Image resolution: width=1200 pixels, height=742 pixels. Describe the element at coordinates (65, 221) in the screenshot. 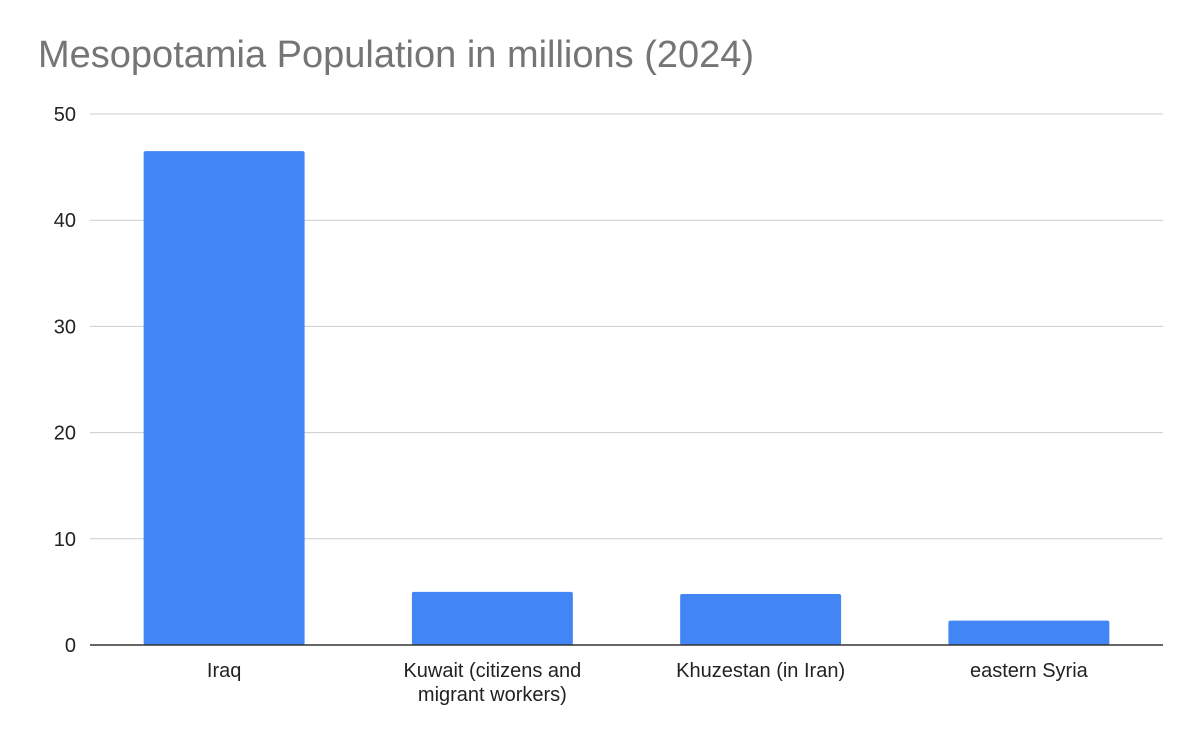

I see `y-tick-label: 40` at that location.